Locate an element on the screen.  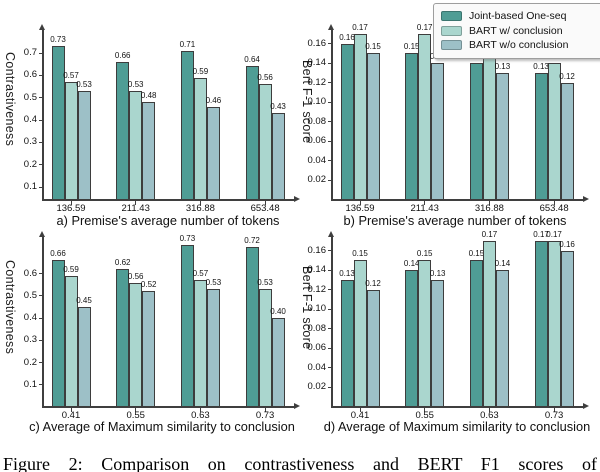
y-tick-label: 0.08 is located at coordinates (317, 121).